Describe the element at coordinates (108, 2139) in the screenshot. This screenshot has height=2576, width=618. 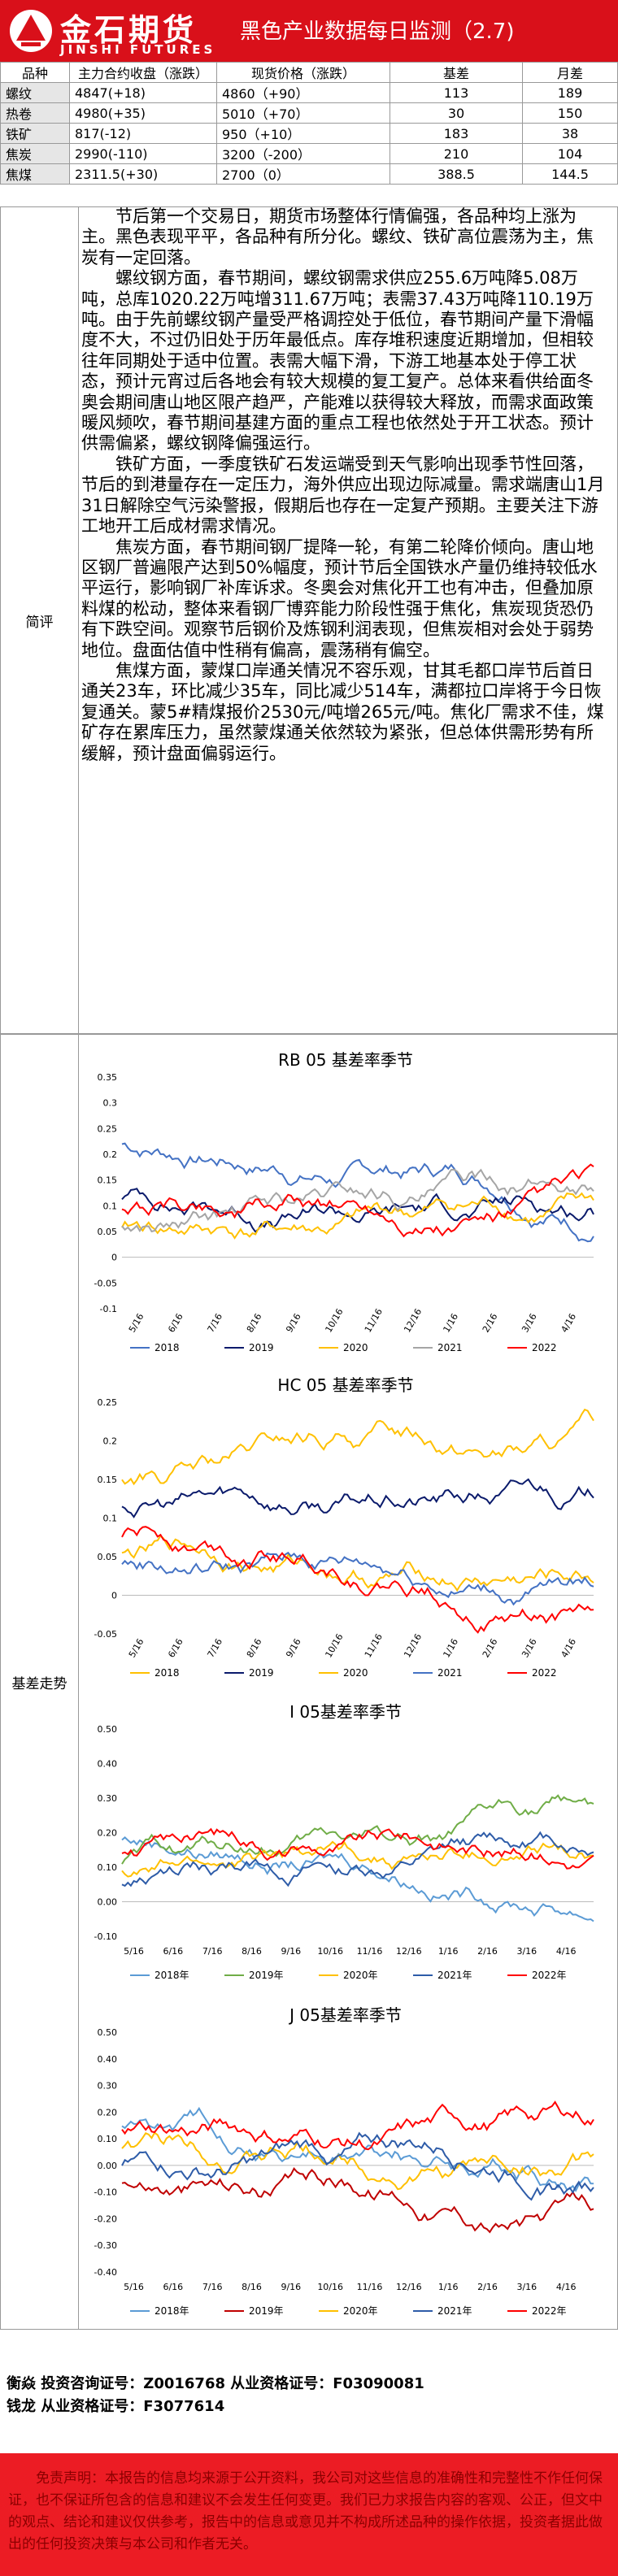
I see `y-tick-label: 0.10` at that location.